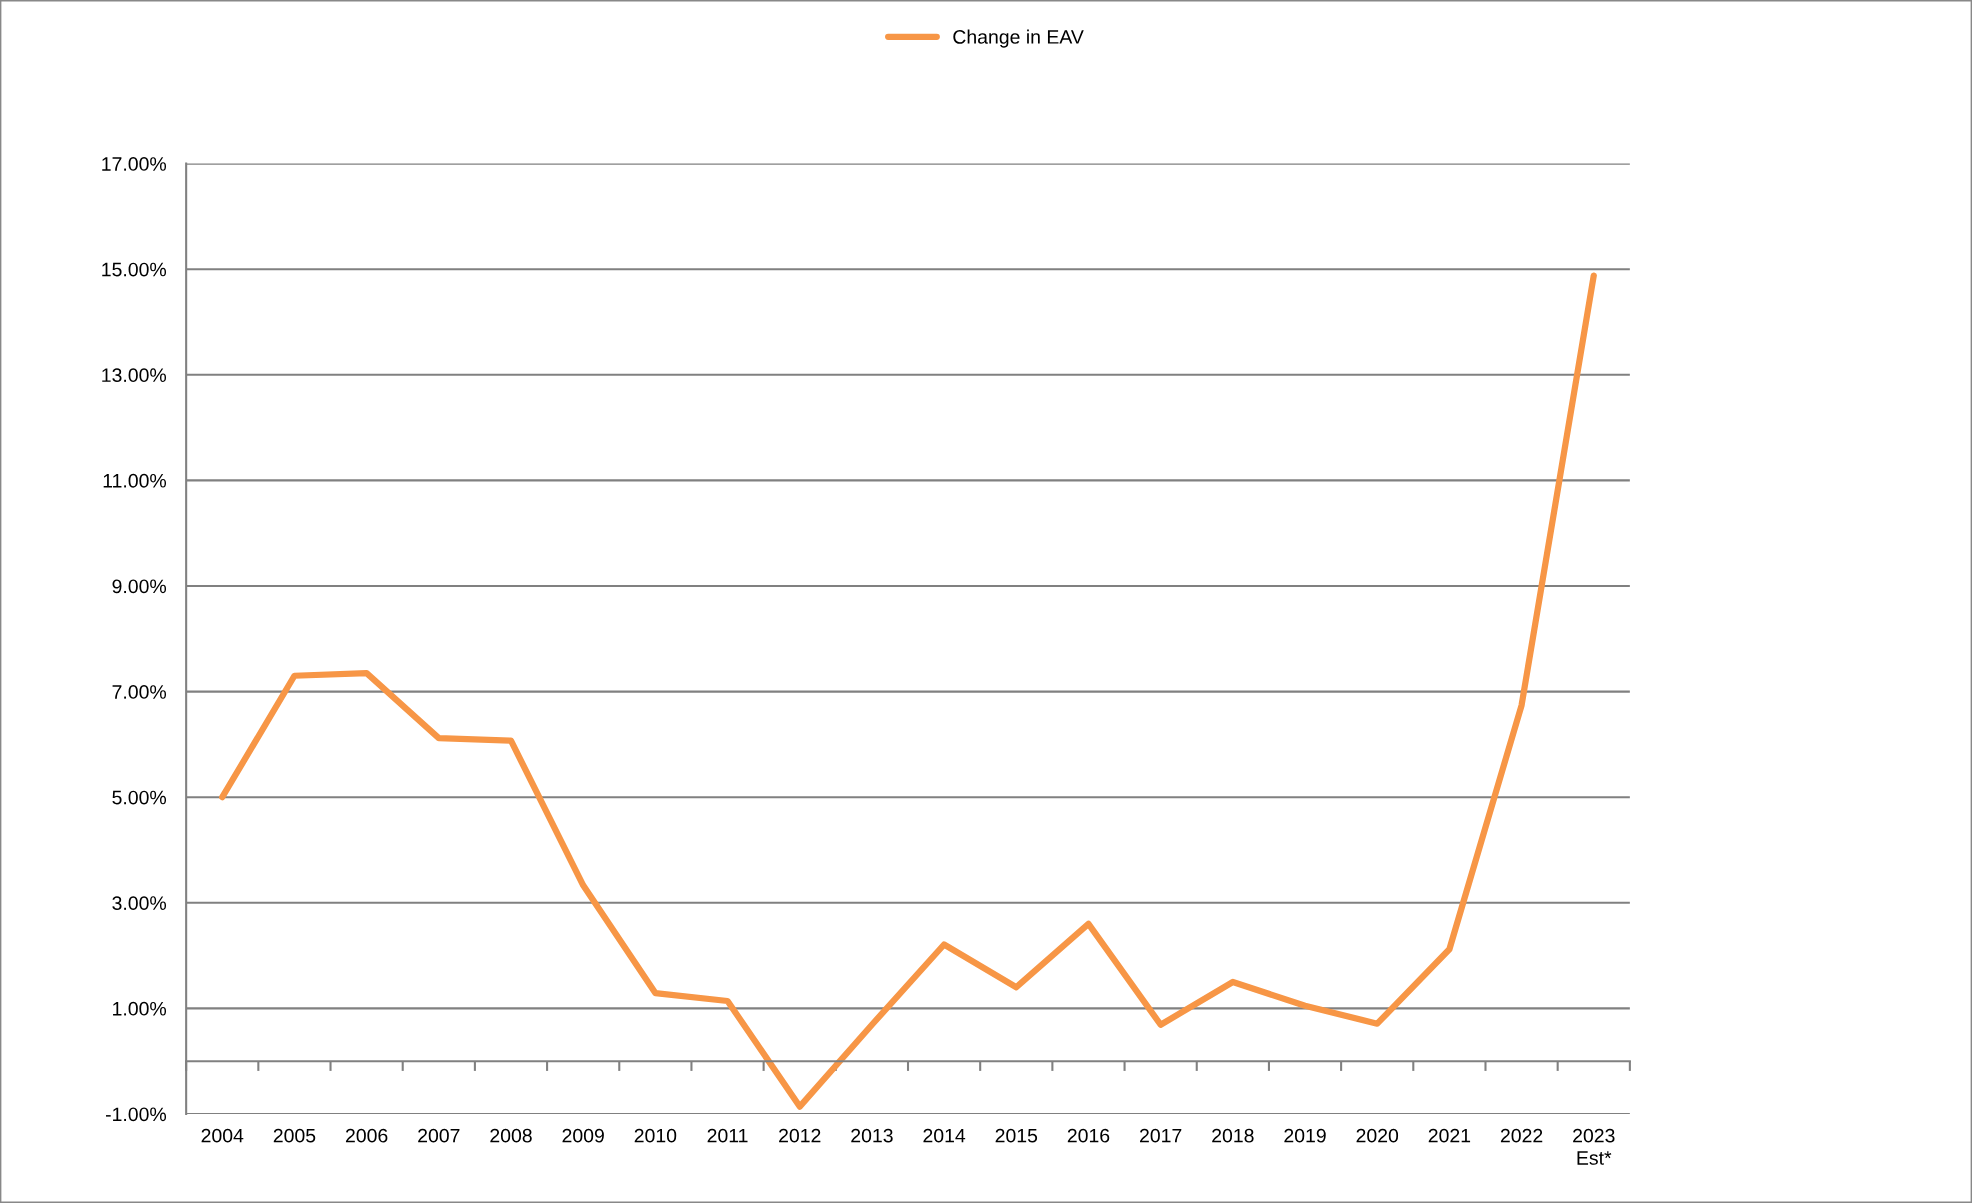 The image size is (1972, 1203). What do you see at coordinates (583, 1135) in the screenshot?
I see `x-tick-label: 2009` at bounding box center [583, 1135].